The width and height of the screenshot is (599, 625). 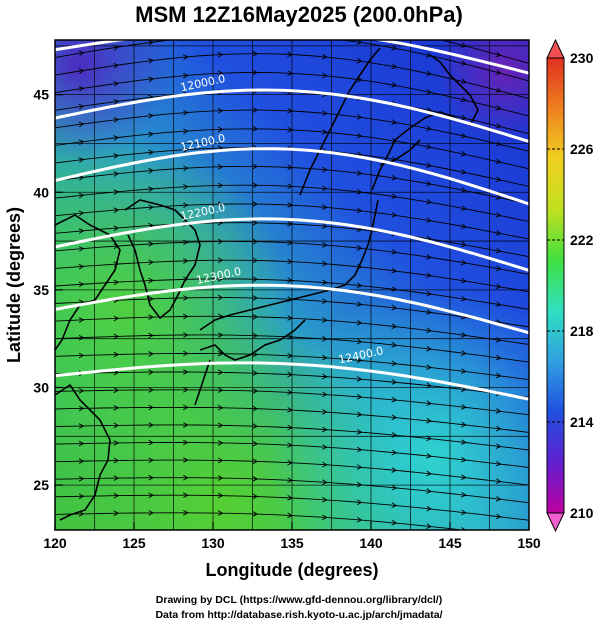 What do you see at coordinates (570, 285) in the screenshot?
I see `colorbar-ticks: 210 214 218 222 226 230` at bounding box center [570, 285].